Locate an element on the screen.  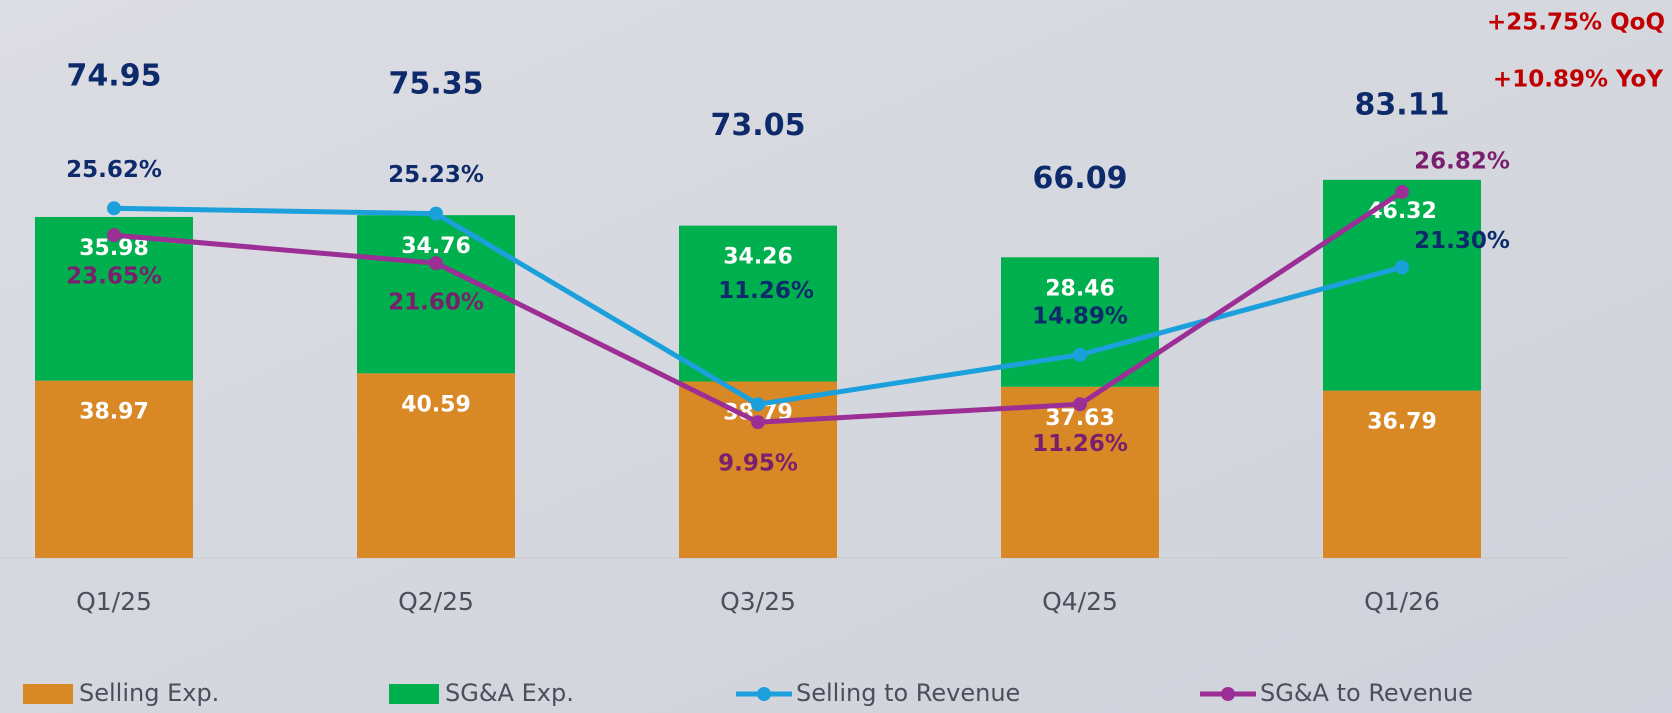
line-label: 9.95% is located at coordinates (758, 464).